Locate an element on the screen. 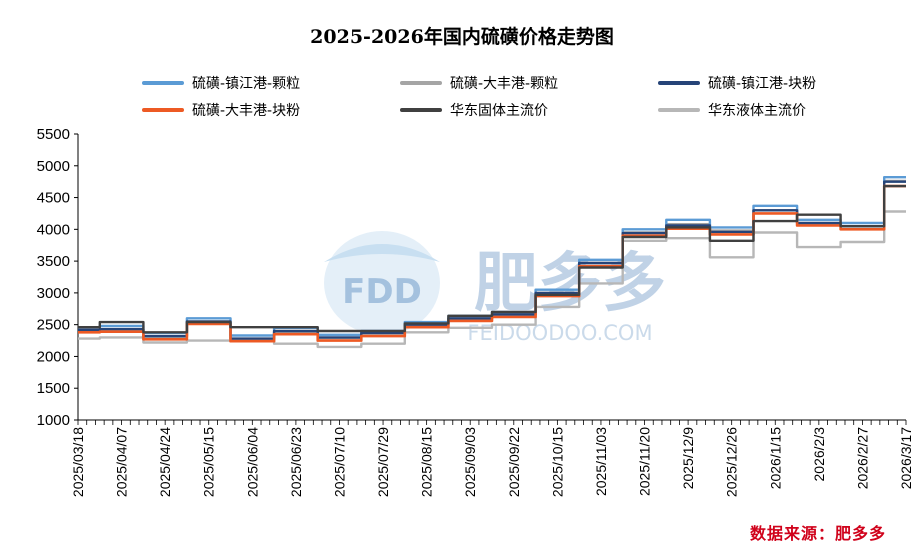 The image size is (924, 548). legend-item-east-solid: 华东固体主流价 is located at coordinates (474, 110).